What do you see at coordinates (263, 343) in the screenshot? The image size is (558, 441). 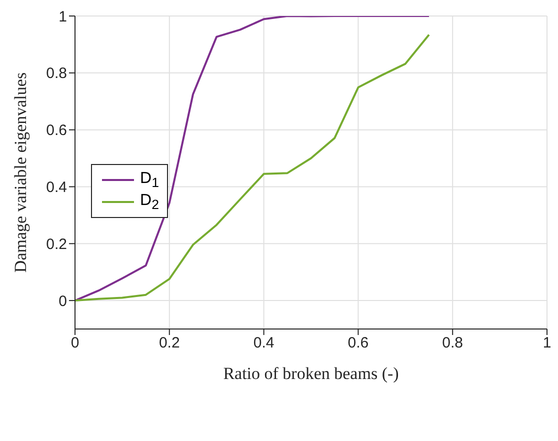 I see `x-tick-label: 0.4` at bounding box center [263, 343].